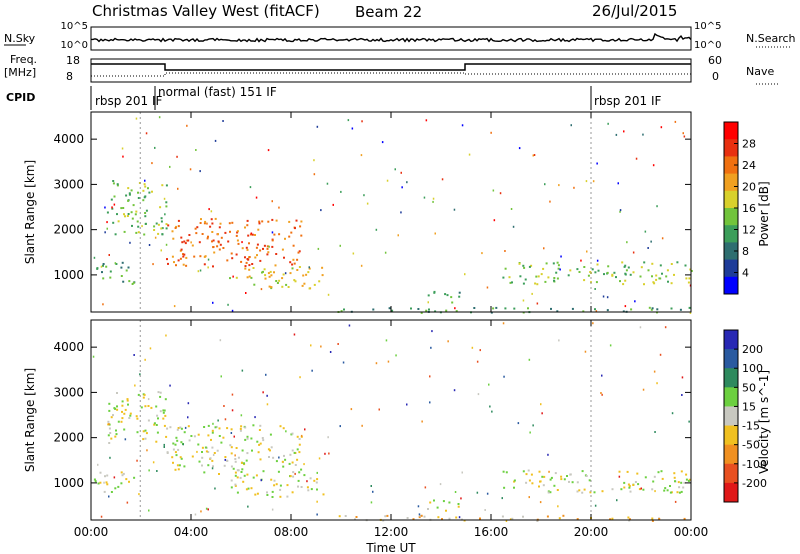 Image resolution: width=800 pixels, height=554 pixels. What do you see at coordinates (752, 368) in the screenshot?
I see `colorbar-tick-label: 100` at bounding box center [752, 368].